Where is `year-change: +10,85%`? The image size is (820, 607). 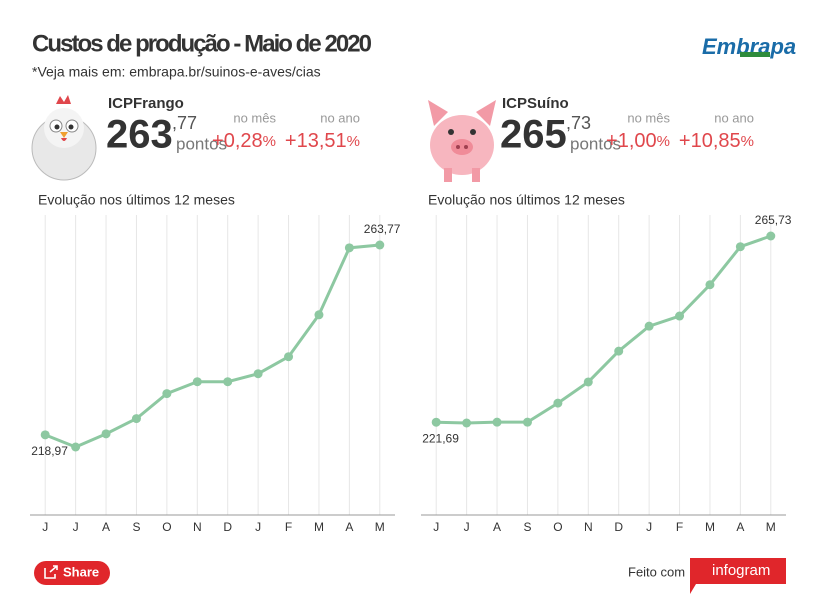
year-change: +10,85% is located at coordinates (716, 141).